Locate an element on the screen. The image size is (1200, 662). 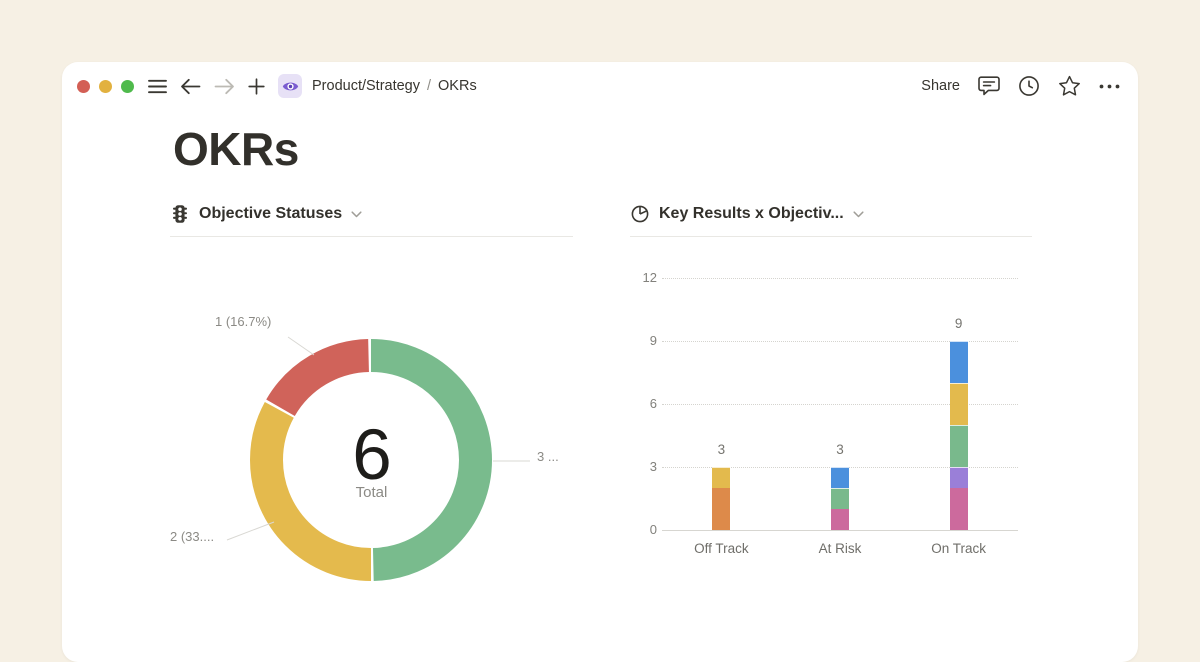
donut-segment-off-track is located at coordinates (370, 459).